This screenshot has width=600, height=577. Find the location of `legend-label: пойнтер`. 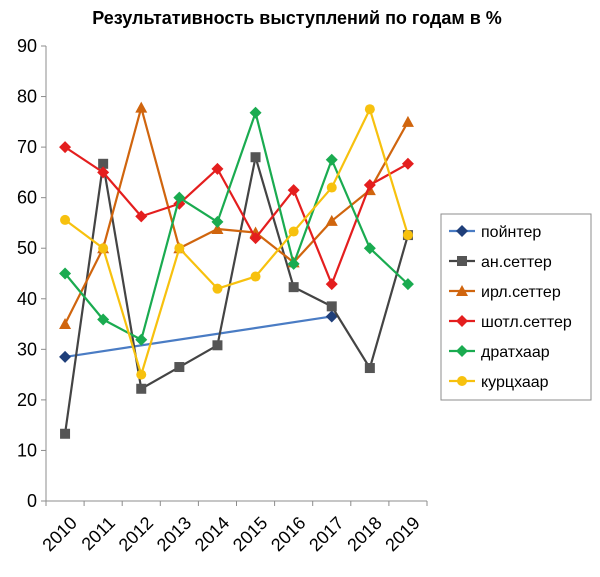

legend-label: пойнтер is located at coordinates (511, 232).